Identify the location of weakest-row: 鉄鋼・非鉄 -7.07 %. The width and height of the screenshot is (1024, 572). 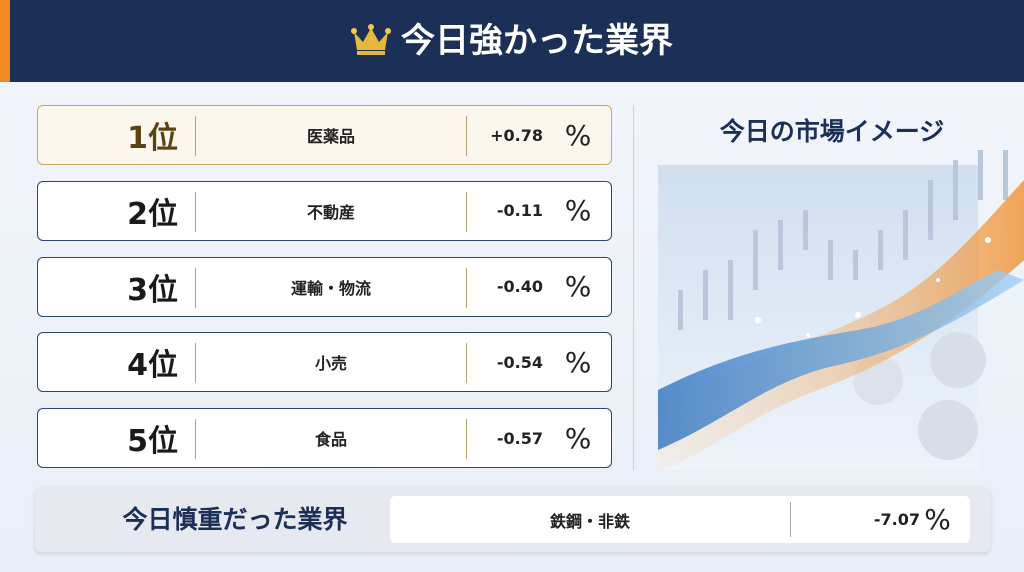
(680, 519).